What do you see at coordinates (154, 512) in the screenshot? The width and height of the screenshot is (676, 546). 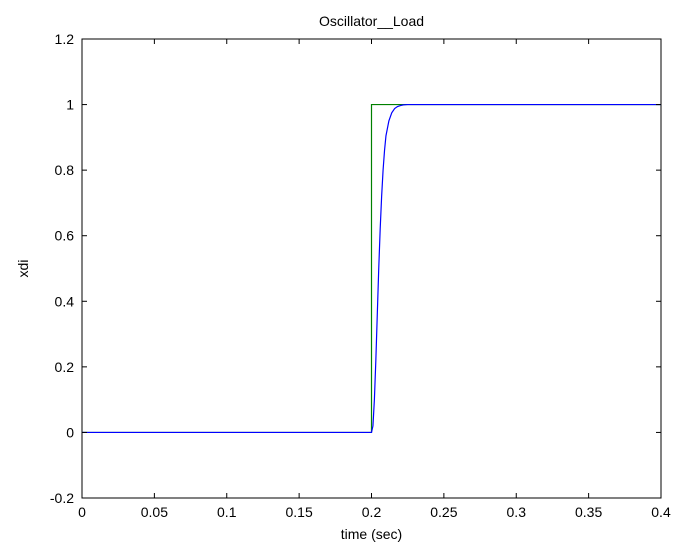 I see `x-tick-label: 0.05` at bounding box center [154, 512].